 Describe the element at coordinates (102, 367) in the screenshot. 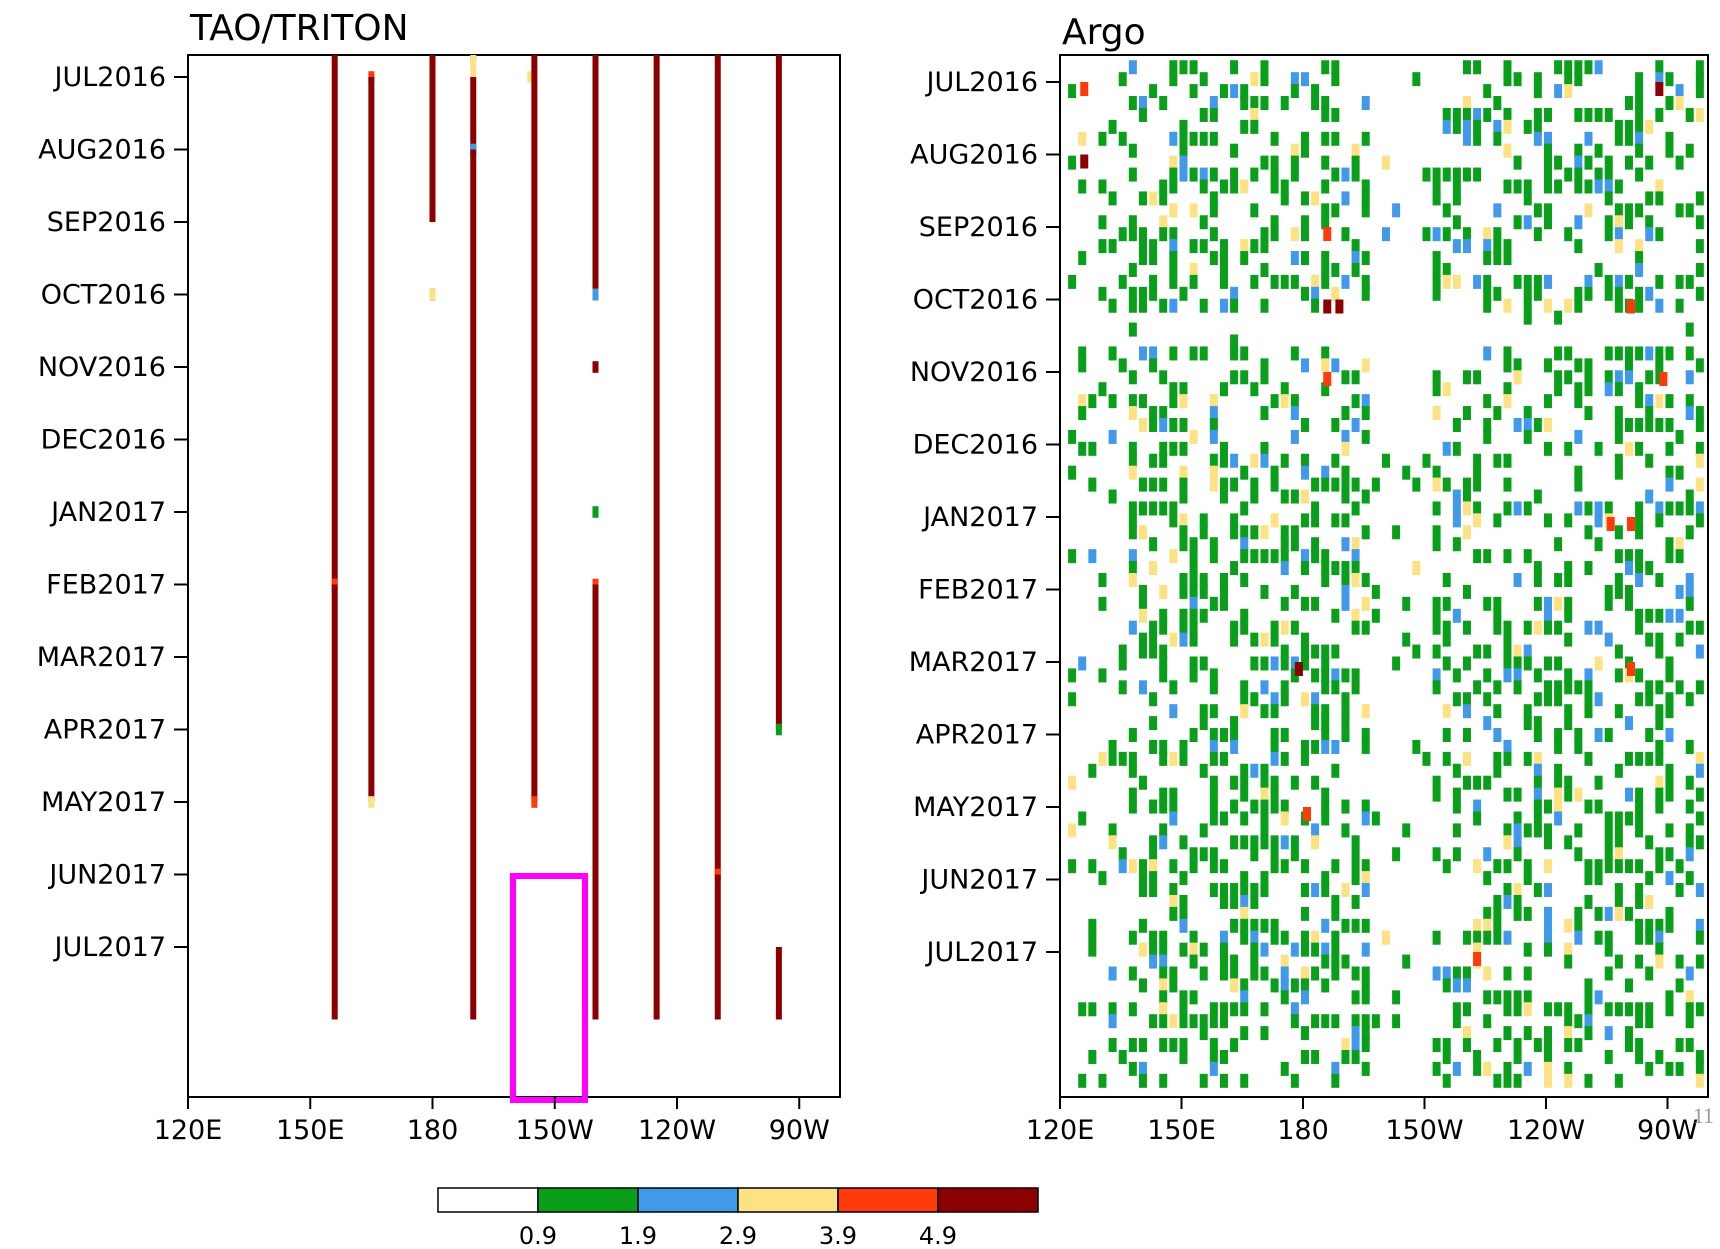

I see `tao-ytick-label: NOV2016` at that location.